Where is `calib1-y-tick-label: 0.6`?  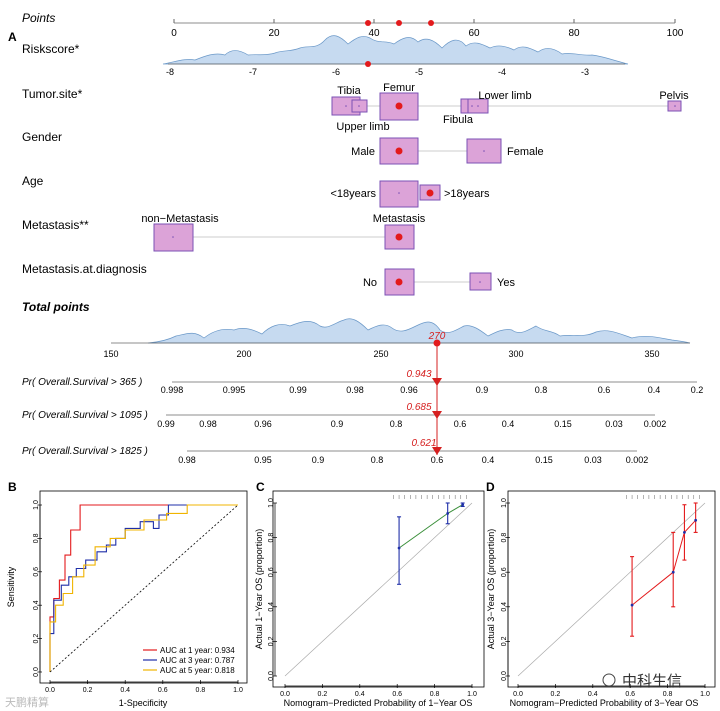 calib1-y-tick-label: 0.6 is located at coordinates (271, 572).